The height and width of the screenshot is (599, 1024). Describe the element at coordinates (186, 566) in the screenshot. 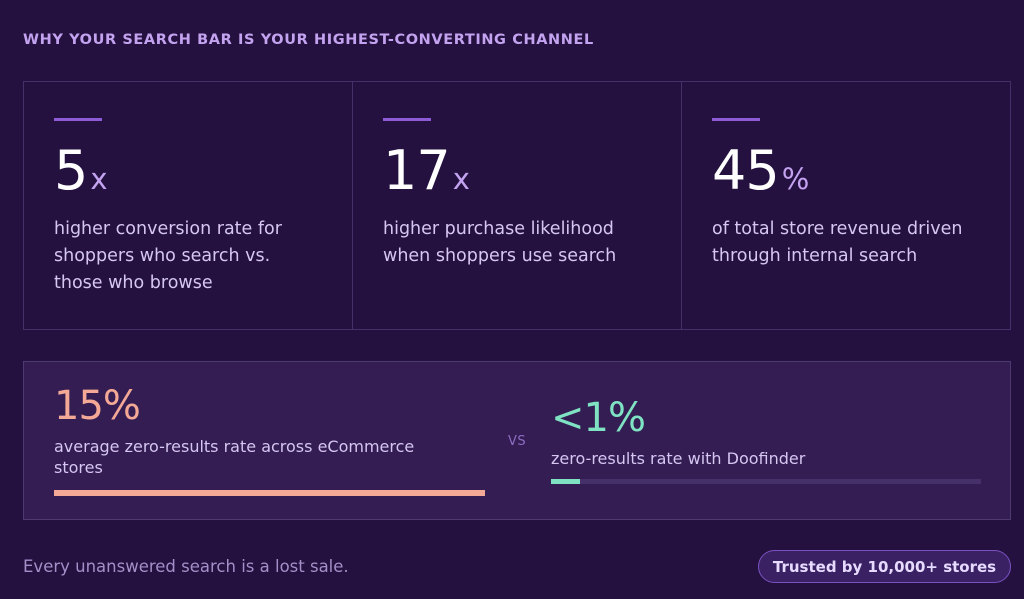

I see `footer-tagline: Every unanswered search is a lost sale.` at that location.